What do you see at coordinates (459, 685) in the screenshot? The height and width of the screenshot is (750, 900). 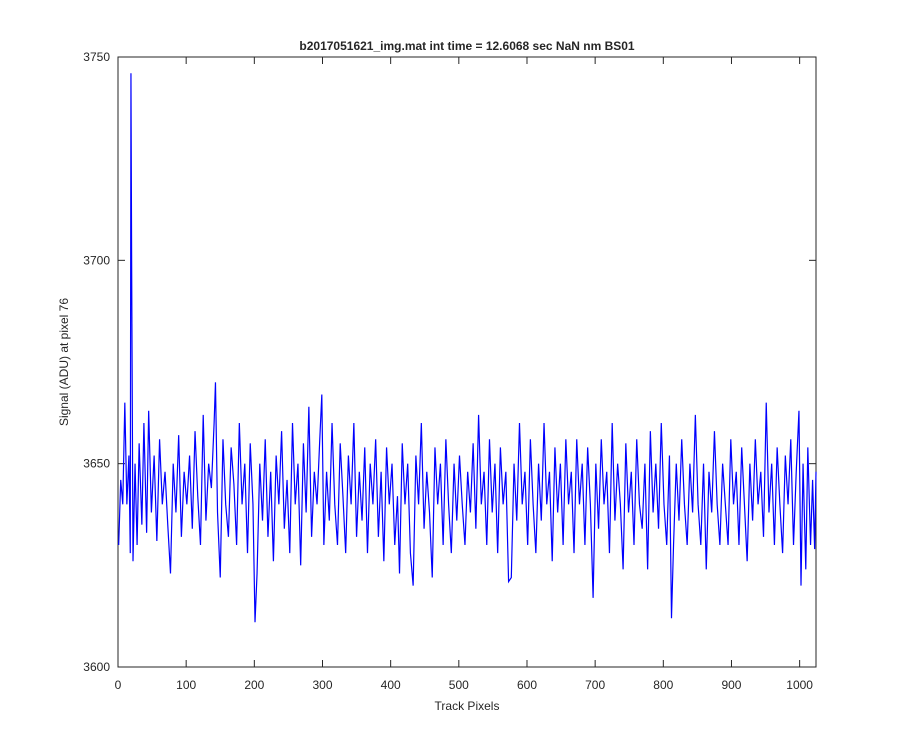 I see `x-tick-label: 500` at bounding box center [459, 685].